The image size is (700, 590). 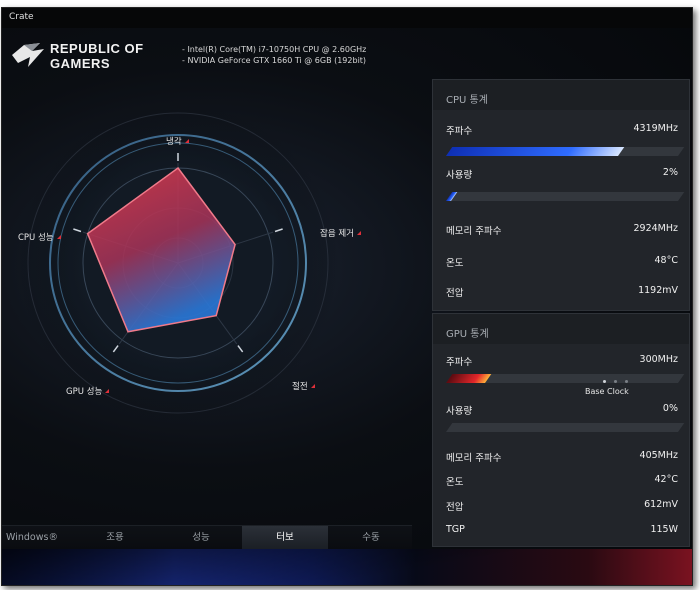 I want to click on axis-label-noise: 잡음 제거, so click(x=340, y=233).